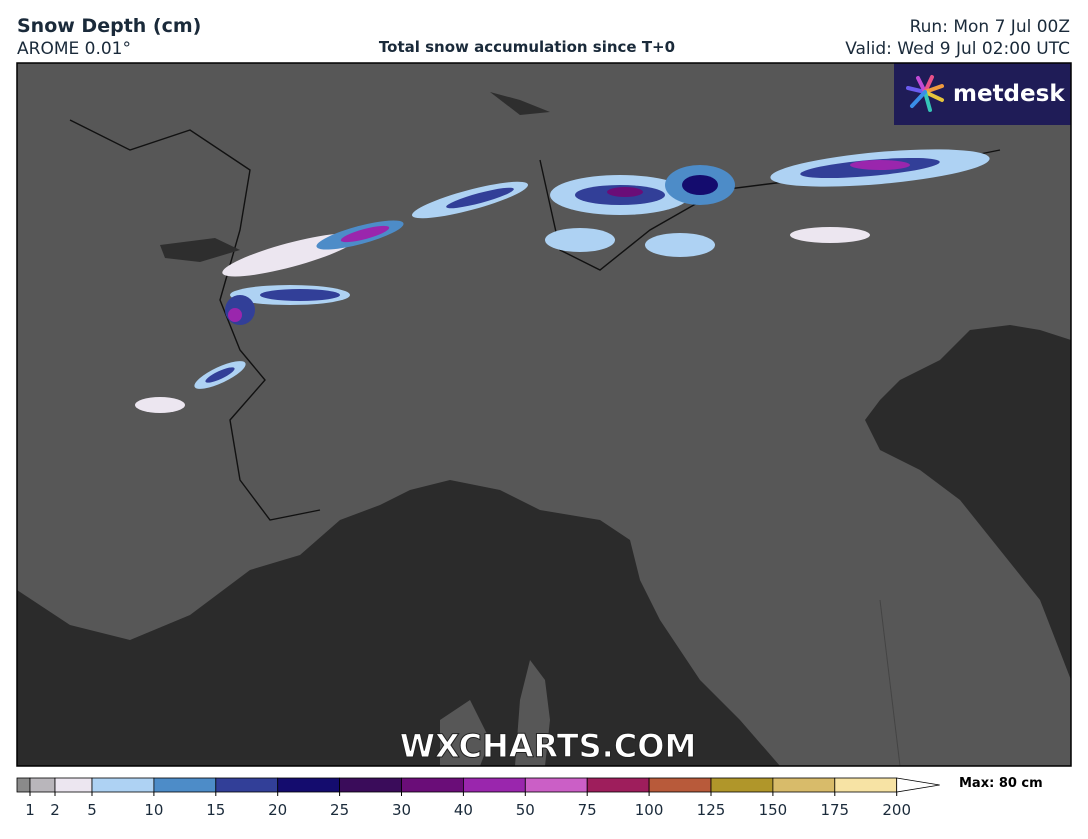  I want to click on legend-max: Max: 80 cm, so click(1001, 783).